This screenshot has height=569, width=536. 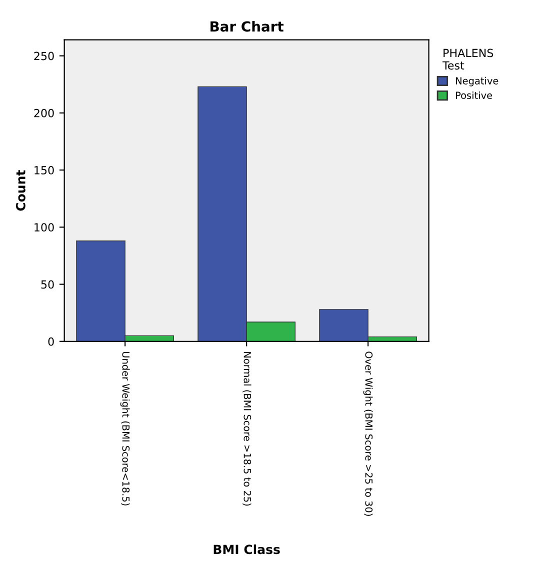 I want to click on legend-title: PHALENS Test, so click(x=468, y=59).